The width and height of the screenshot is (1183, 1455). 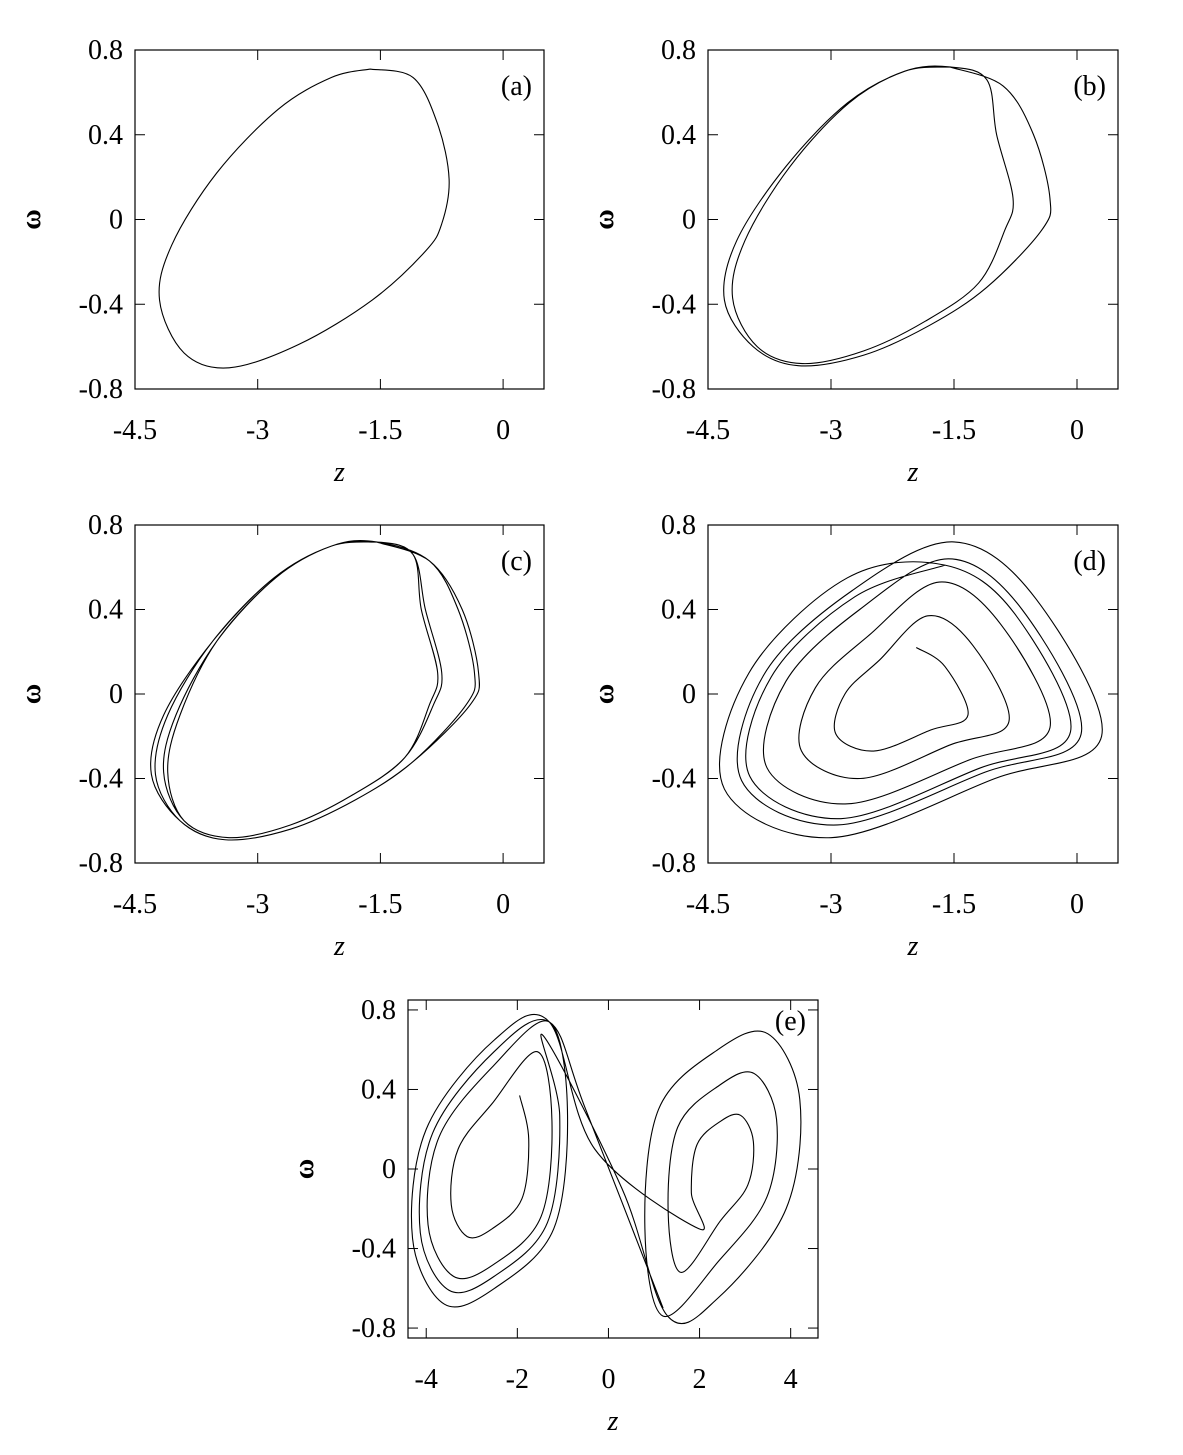 What do you see at coordinates (426, 1379) in the screenshot?
I see `x-tick-label: -4` at bounding box center [426, 1379].